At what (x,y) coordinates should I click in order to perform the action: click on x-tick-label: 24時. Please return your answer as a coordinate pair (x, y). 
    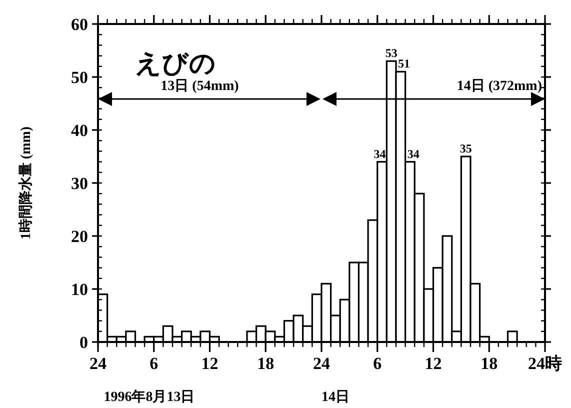
    Looking at the image, I should click on (545, 363).